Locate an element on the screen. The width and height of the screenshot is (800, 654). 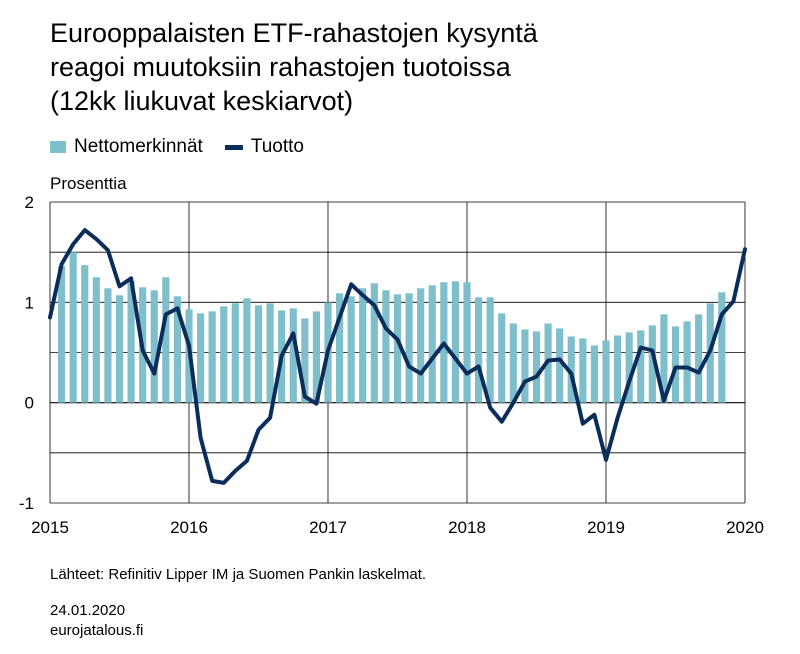
y-tick-label: -1 is located at coordinates (26, 503).